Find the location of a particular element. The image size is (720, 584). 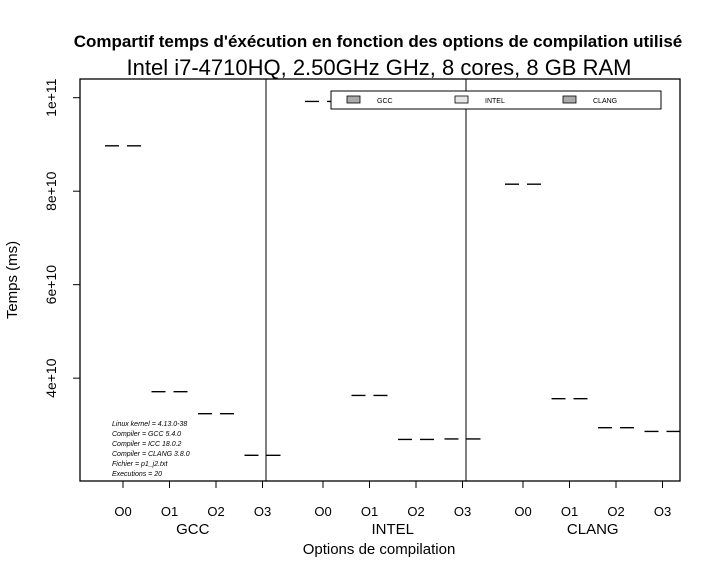

legend-box is located at coordinates (496, 100).